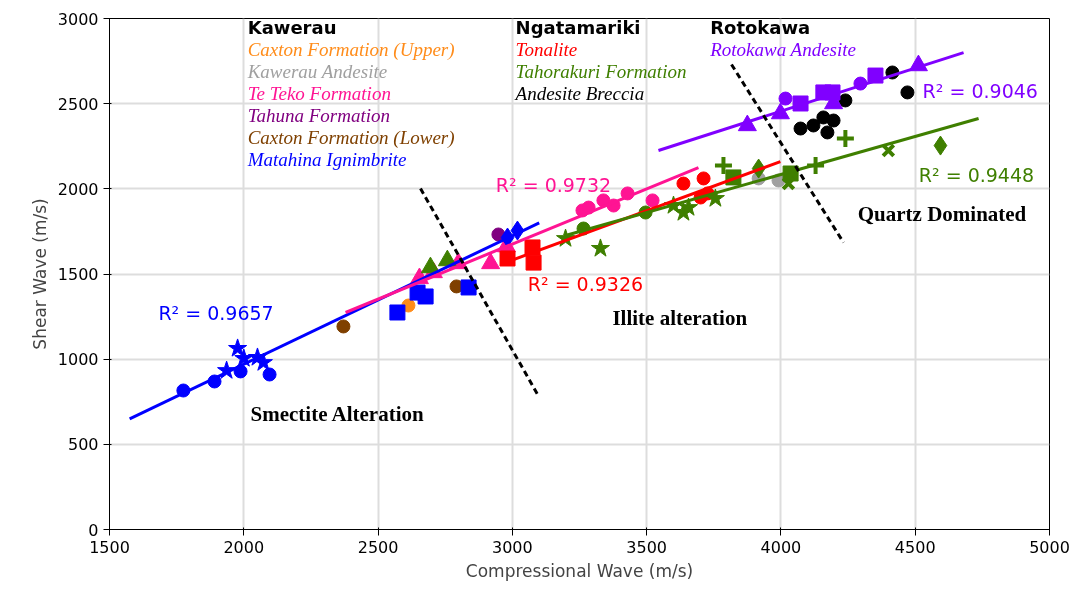 This screenshot has width=1082, height=602. Describe the element at coordinates (216, 313) in the screenshot. I see `series-label: R² = 0.9657` at that location.